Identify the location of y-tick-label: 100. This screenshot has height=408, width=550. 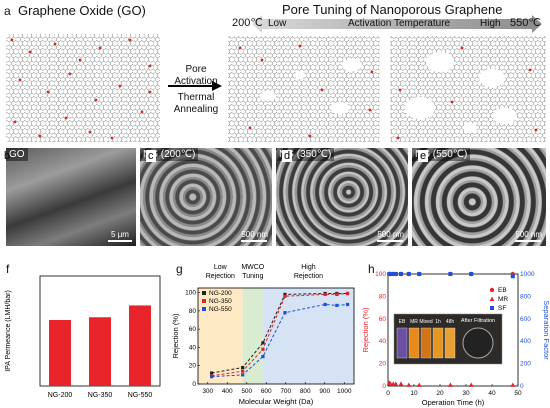
(190, 293).